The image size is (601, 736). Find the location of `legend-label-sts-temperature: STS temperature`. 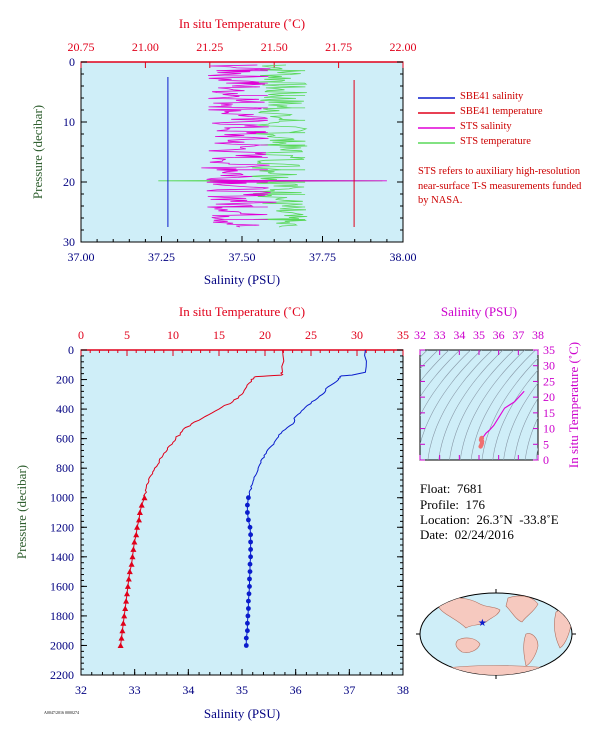

legend-label-sts-temperature: STS temperature is located at coordinates (495, 141).